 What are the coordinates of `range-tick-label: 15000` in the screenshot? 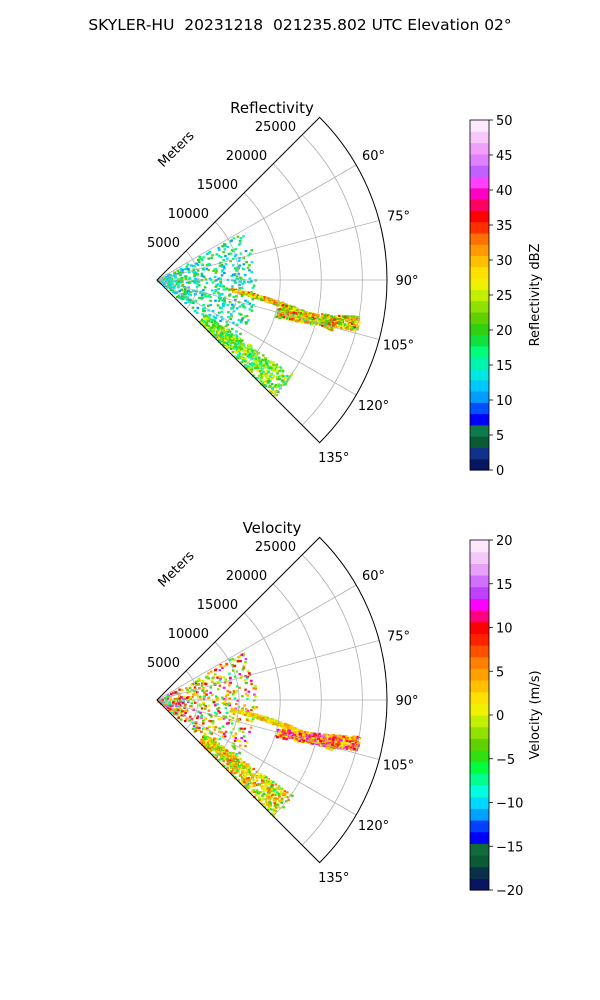 It's located at (217, 605).